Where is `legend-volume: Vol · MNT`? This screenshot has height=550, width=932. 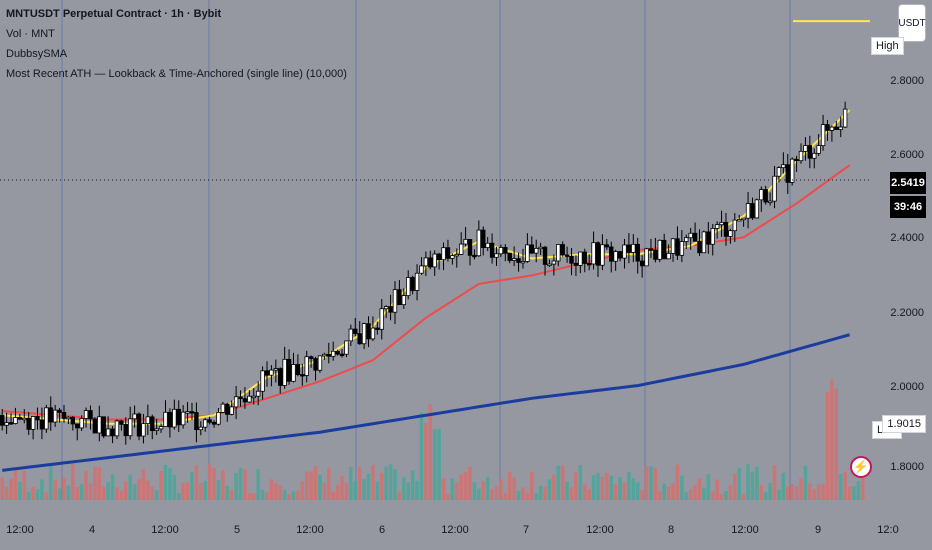 legend-volume: Vol · MNT is located at coordinates (30, 34).